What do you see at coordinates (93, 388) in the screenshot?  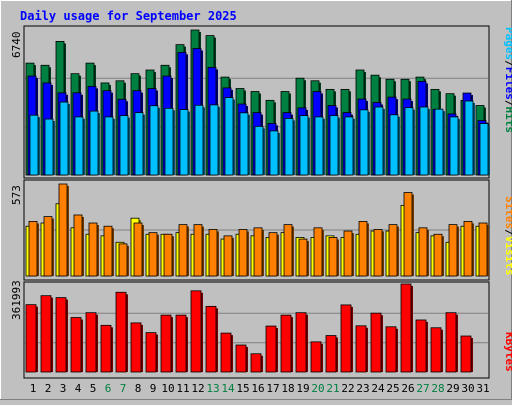 I see `day-label: 5` at bounding box center [93, 388].